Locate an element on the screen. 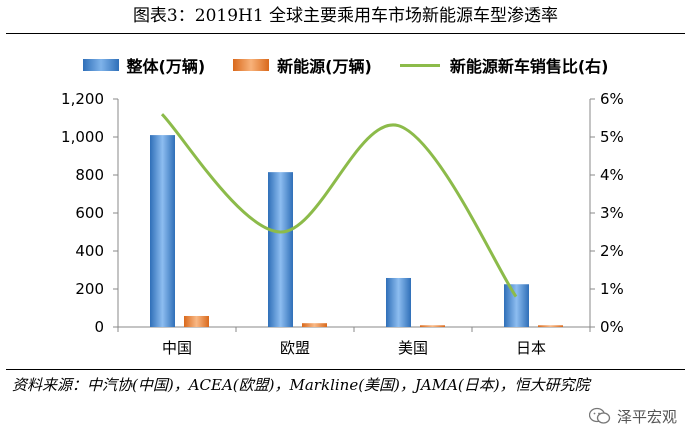 The image size is (691, 433). title-divider is located at coordinates (345, 33).